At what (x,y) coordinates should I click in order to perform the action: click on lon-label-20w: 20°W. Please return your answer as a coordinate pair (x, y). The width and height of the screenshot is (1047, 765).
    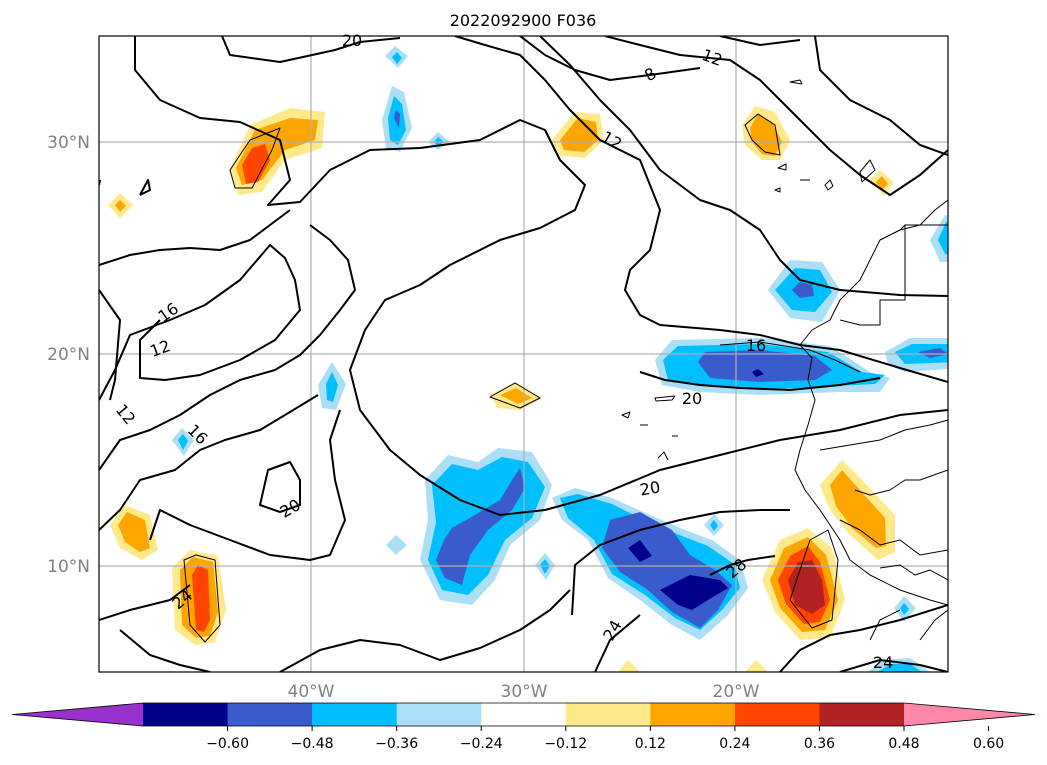
    Looking at the image, I should click on (736, 692).